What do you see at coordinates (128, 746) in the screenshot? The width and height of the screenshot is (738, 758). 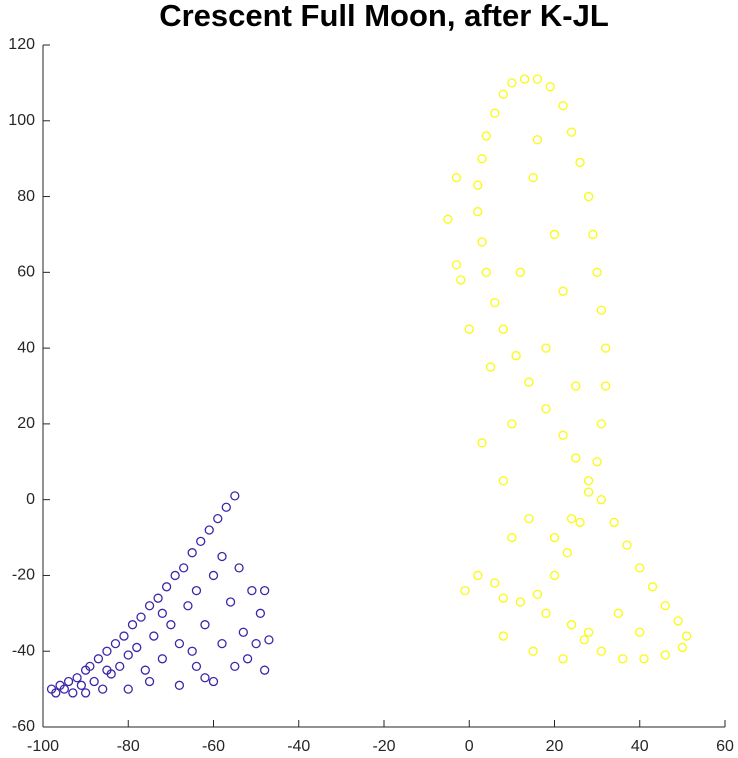 I see `x-tick-label: -80` at bounding box center [128, 746].